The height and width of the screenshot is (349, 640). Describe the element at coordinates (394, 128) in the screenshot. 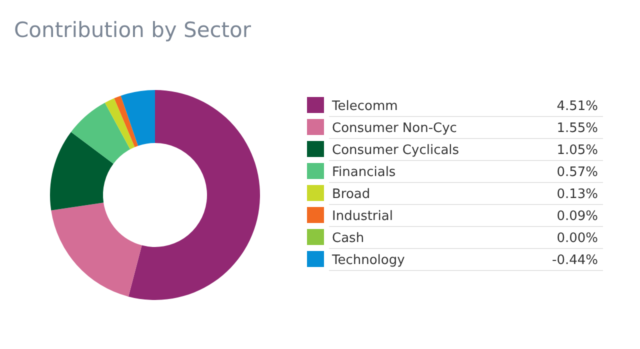

I see `legend-label: Consumer Non-Cyc` at that location.